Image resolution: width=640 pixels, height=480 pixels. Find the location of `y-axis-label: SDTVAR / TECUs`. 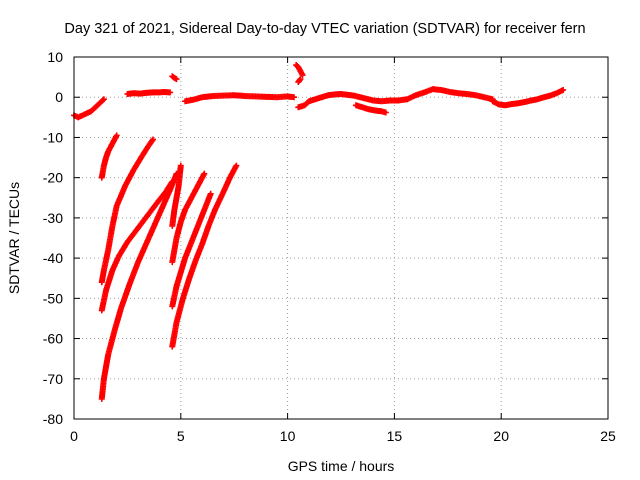

y-axis-label: SDTVAR / TECUs is located at coordinates (14, 238).